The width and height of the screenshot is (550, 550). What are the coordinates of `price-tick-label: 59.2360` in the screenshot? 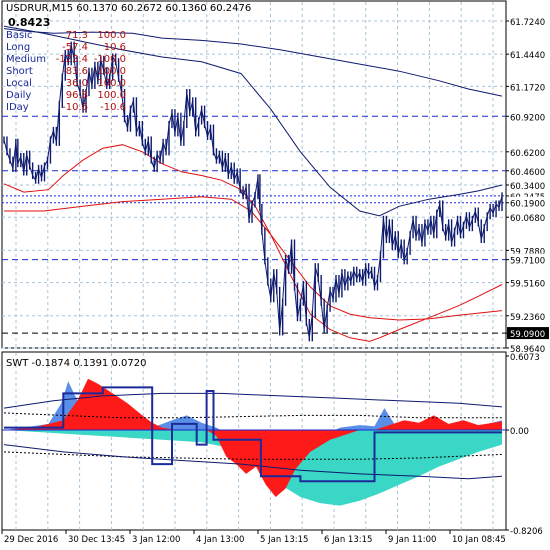 It's located at (527, 318).